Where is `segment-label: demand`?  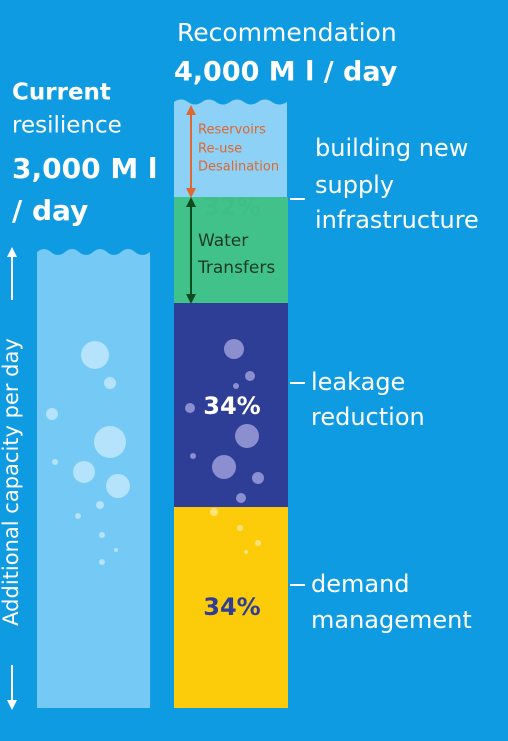
segment-label: demand is located at coordinates (360, 584).